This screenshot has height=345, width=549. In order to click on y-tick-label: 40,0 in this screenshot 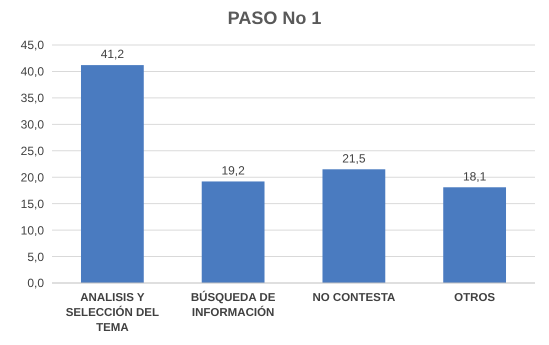, I will do `click(32, 71)`.